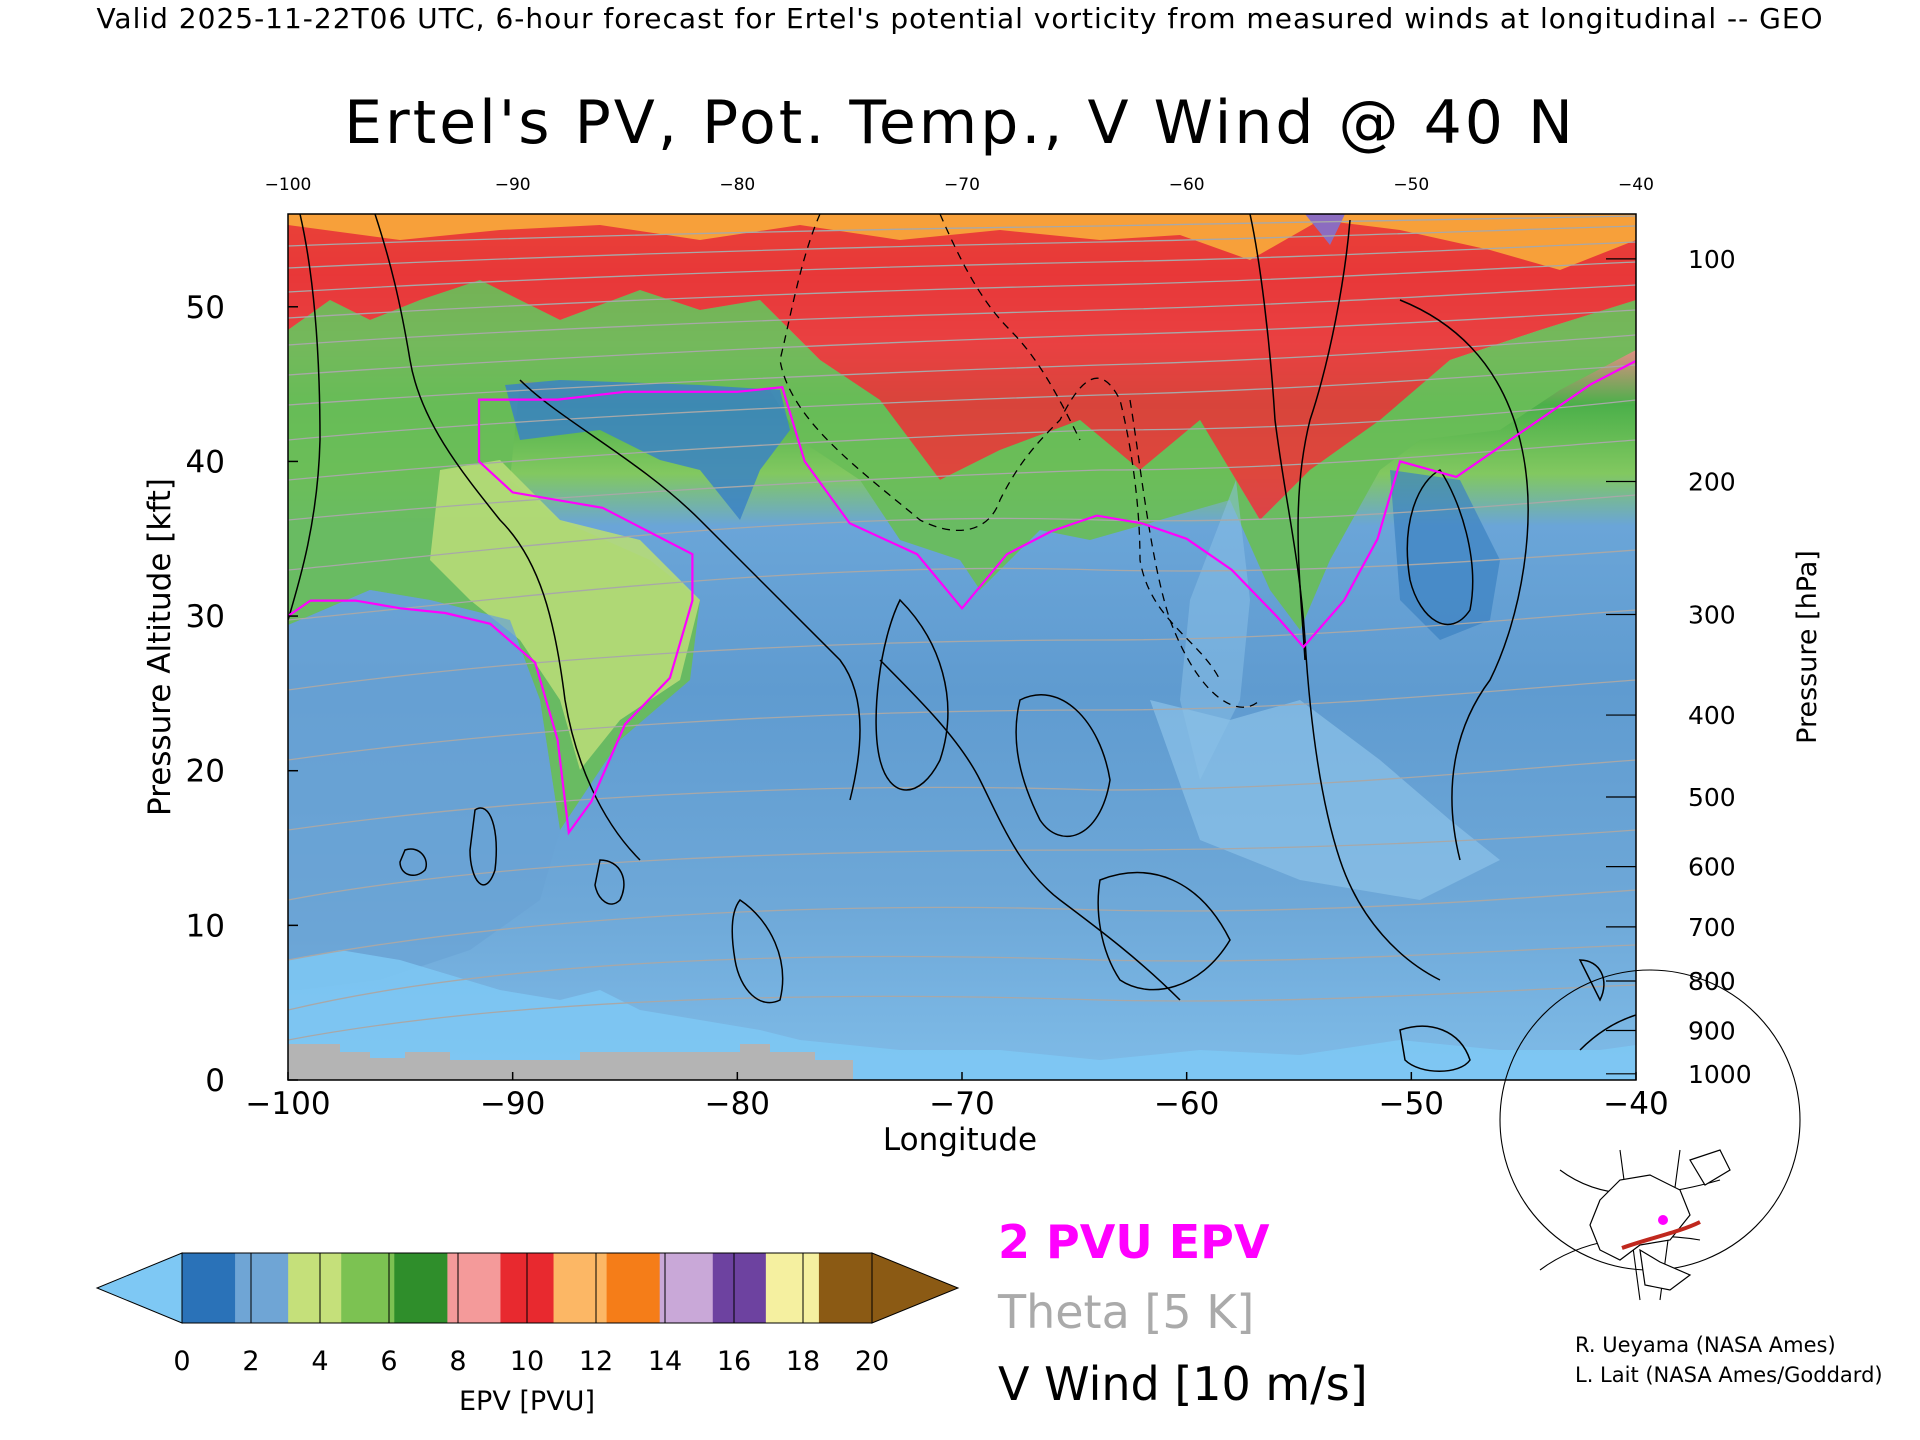 This screenshot has height=1440, width=1920. What do you see at coordinates (1186, 1104) in the screenshot?
I see `x-tick-label: −60` at bounding box center [1186, 1104].